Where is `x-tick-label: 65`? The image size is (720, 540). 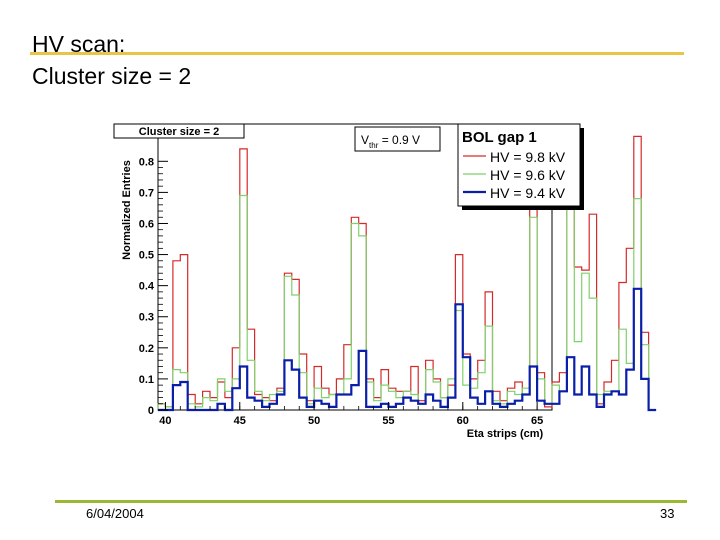 x-tick-label: 65 is located at coordinates (537, 421).